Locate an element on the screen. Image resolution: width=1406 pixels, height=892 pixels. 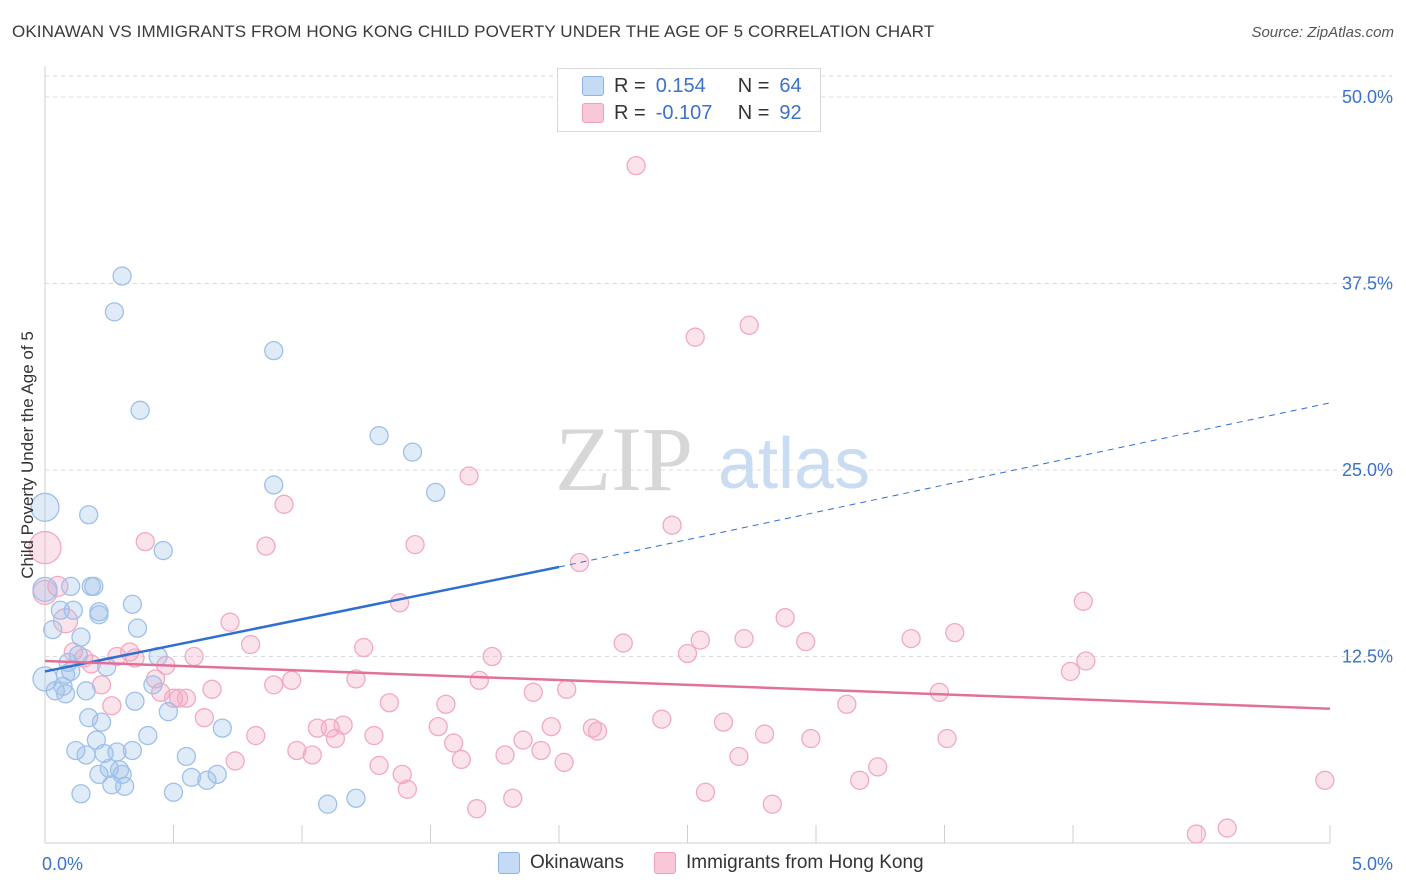
okinawans-legend-swatch is located at coordinates (509, 863).